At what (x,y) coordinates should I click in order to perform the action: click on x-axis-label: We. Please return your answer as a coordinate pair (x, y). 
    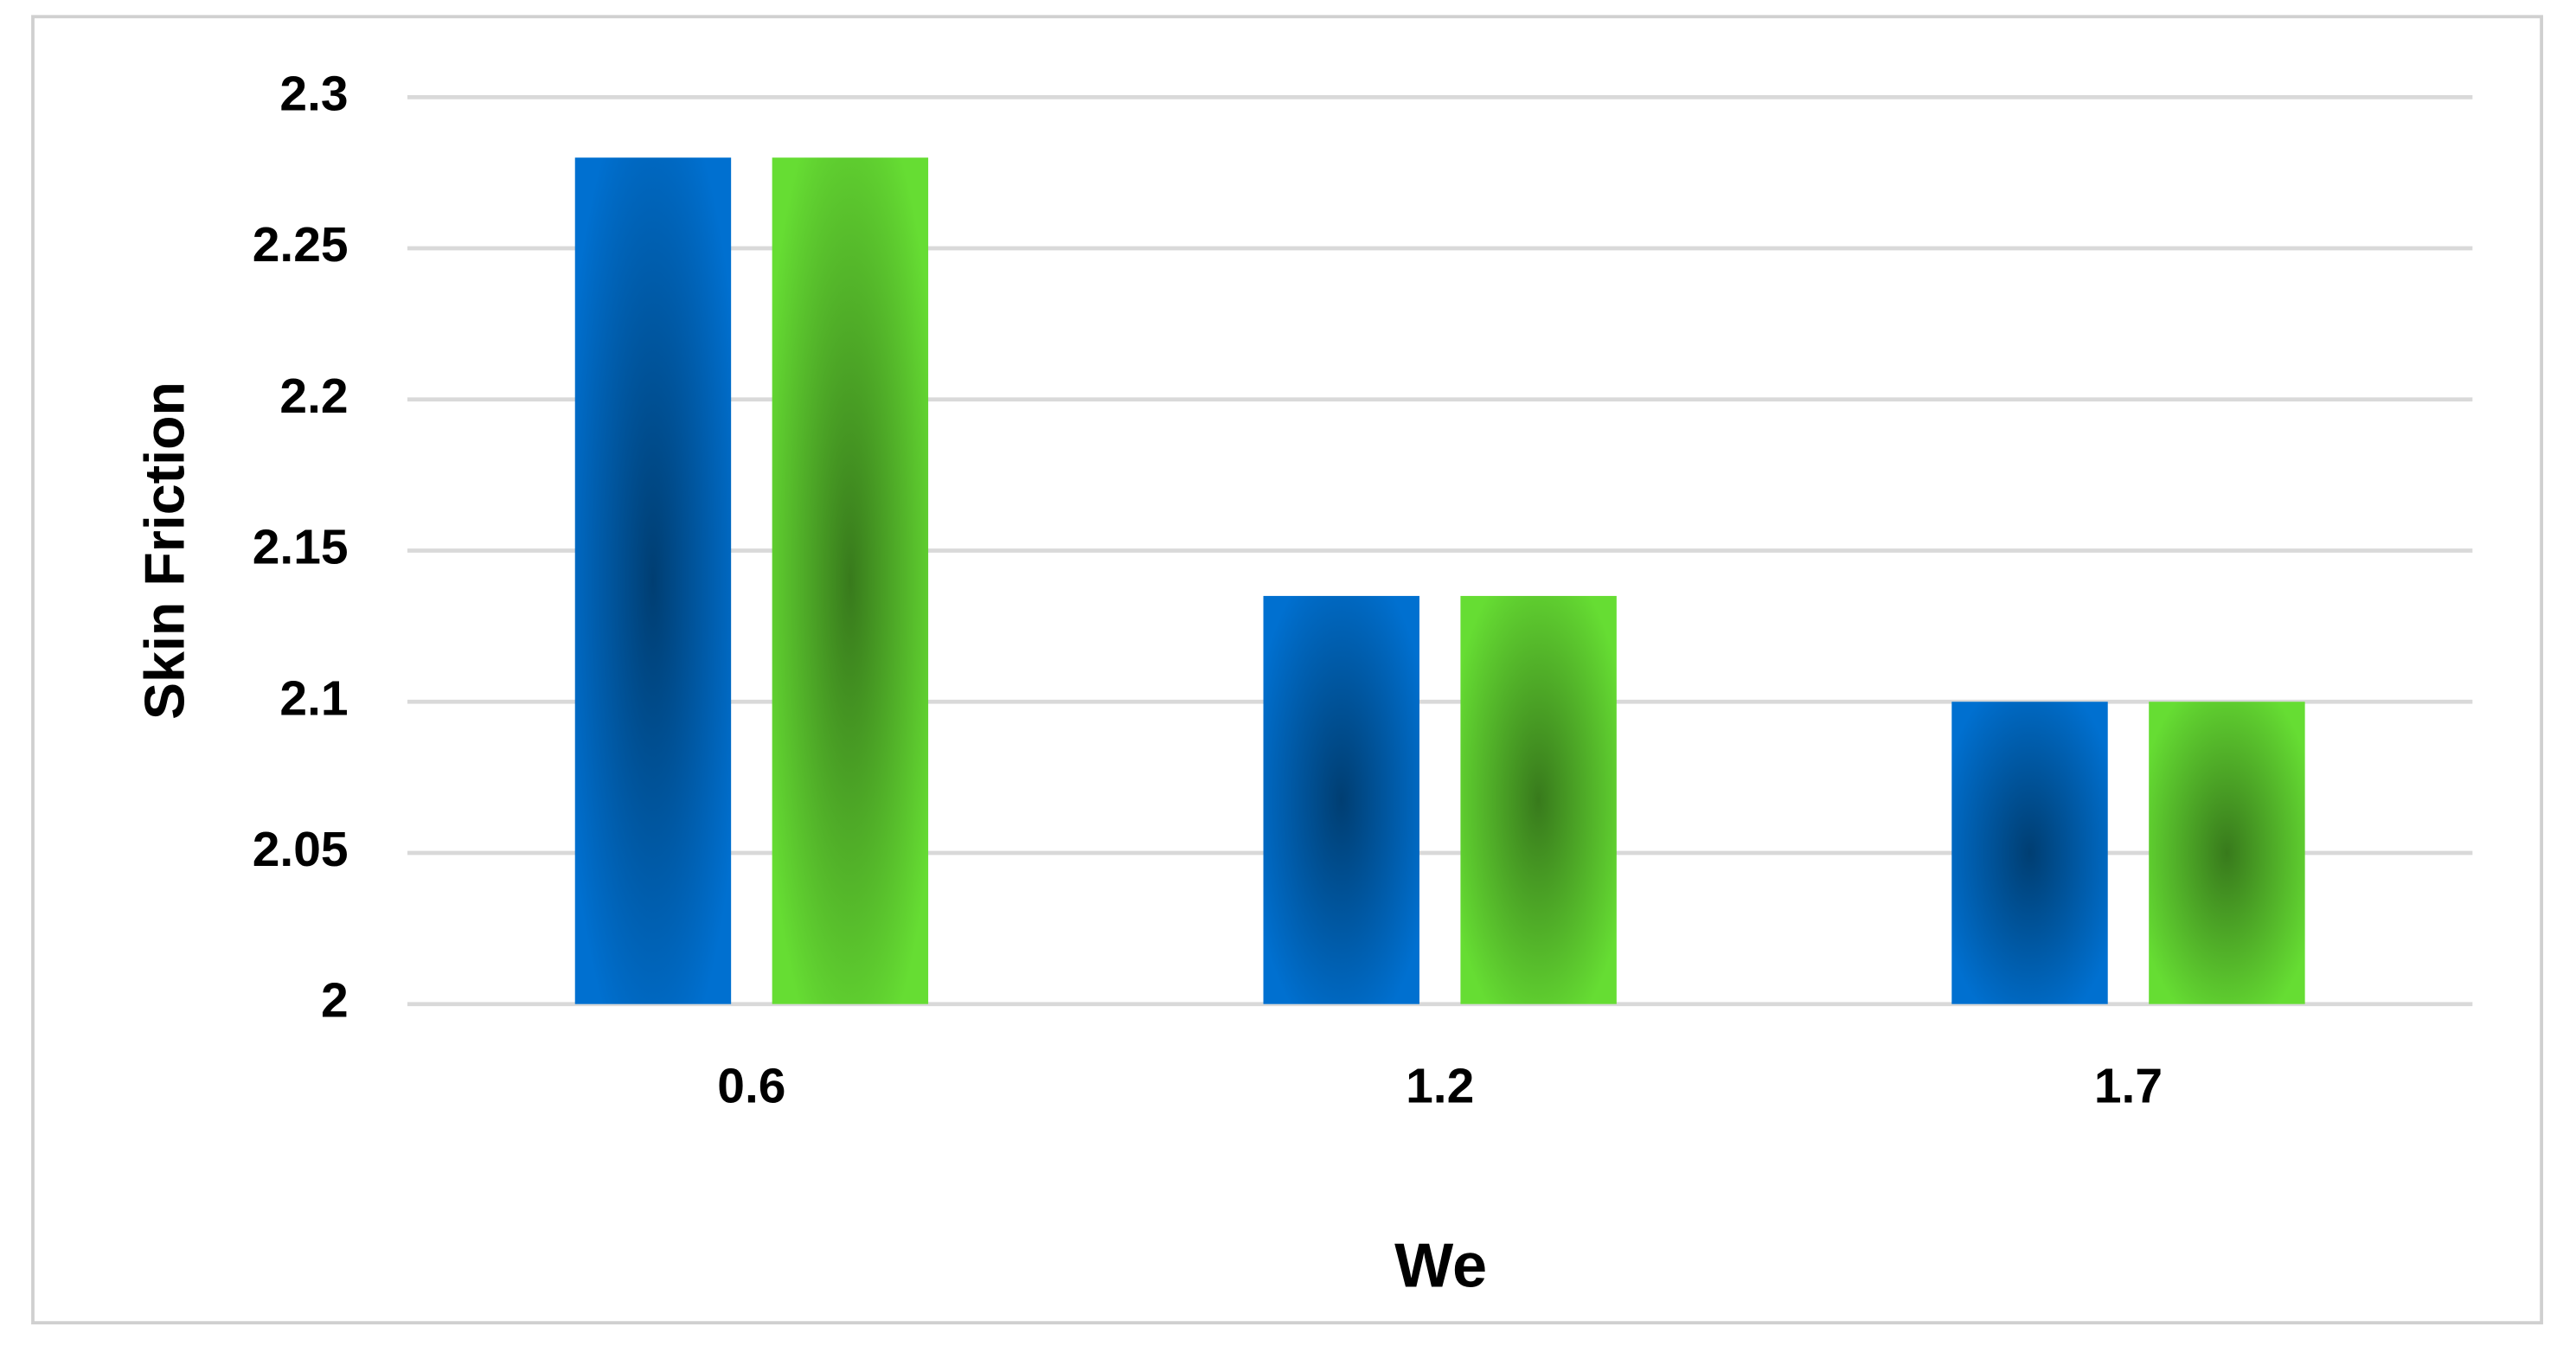
    Looking at the image, I should click on (1440, 1265).